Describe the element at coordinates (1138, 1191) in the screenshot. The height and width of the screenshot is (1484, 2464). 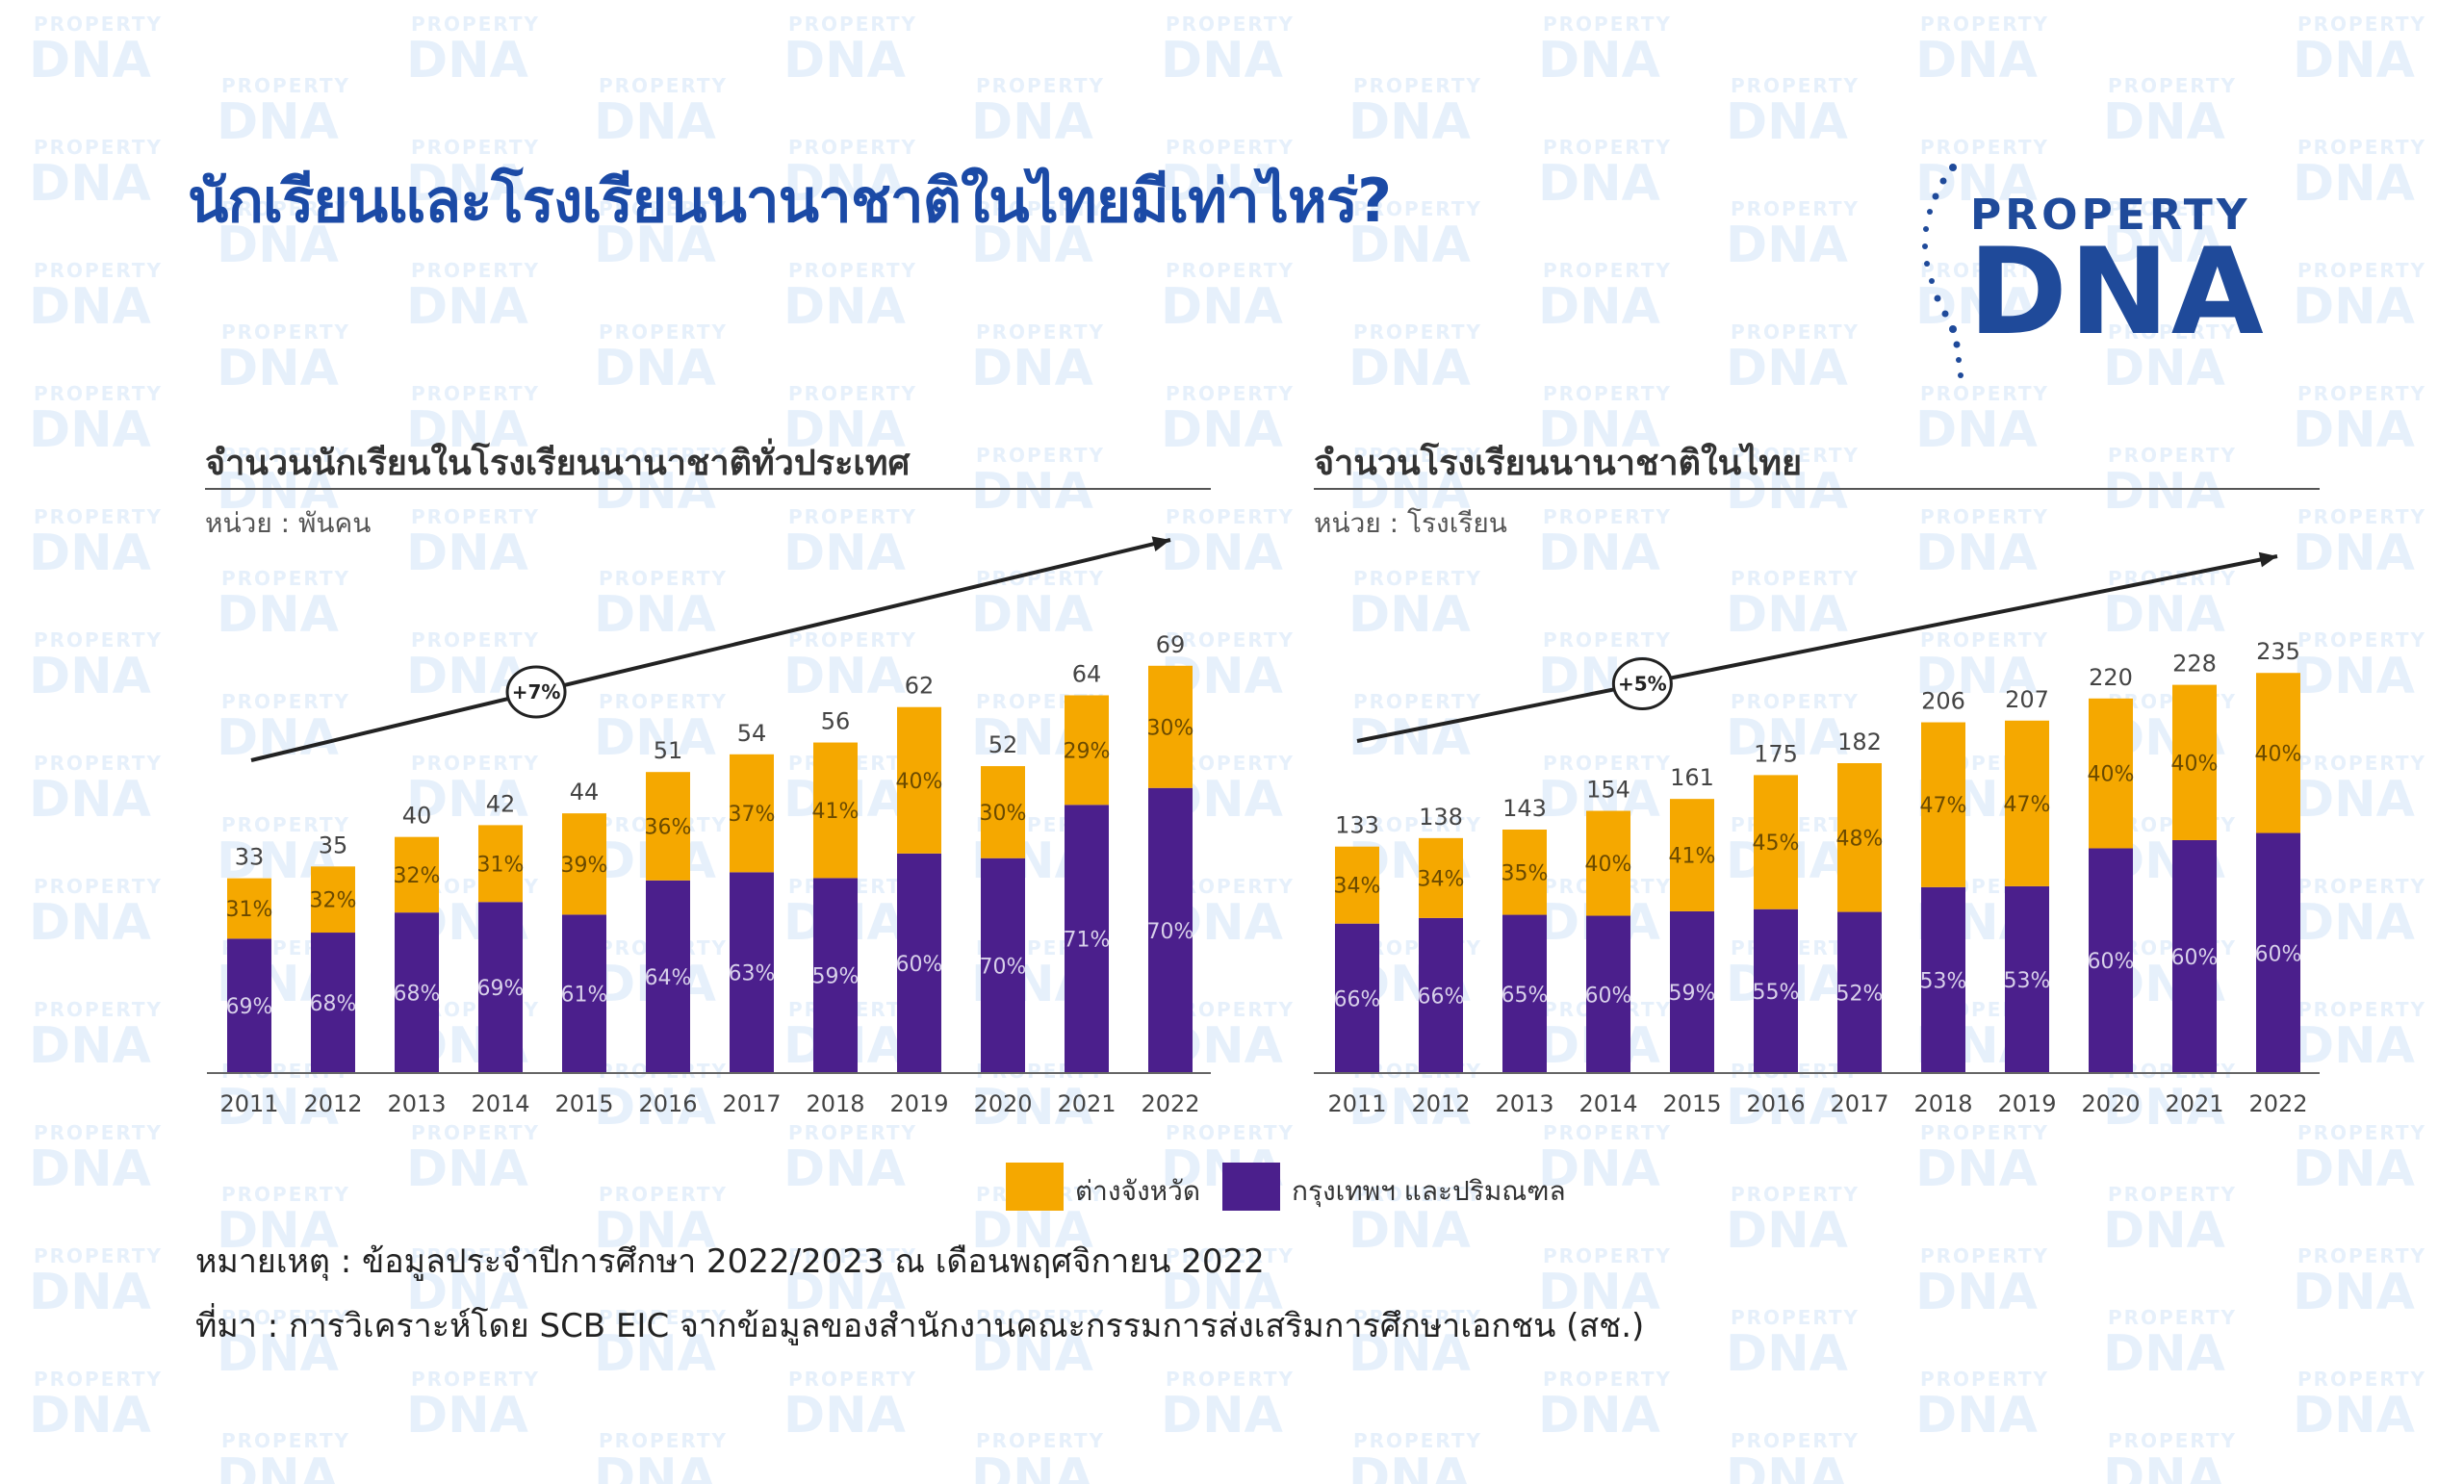
I see `legend-label: ต่างจังหวัด` at that location.